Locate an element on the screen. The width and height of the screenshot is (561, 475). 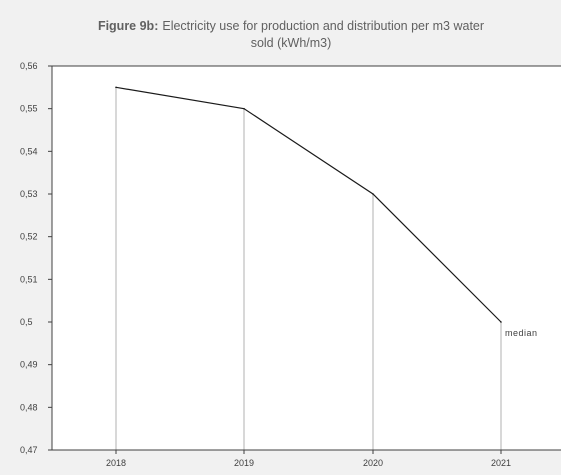
chart-title-line-2: sold (kWh/m3) is located at coordinates (291, 43).